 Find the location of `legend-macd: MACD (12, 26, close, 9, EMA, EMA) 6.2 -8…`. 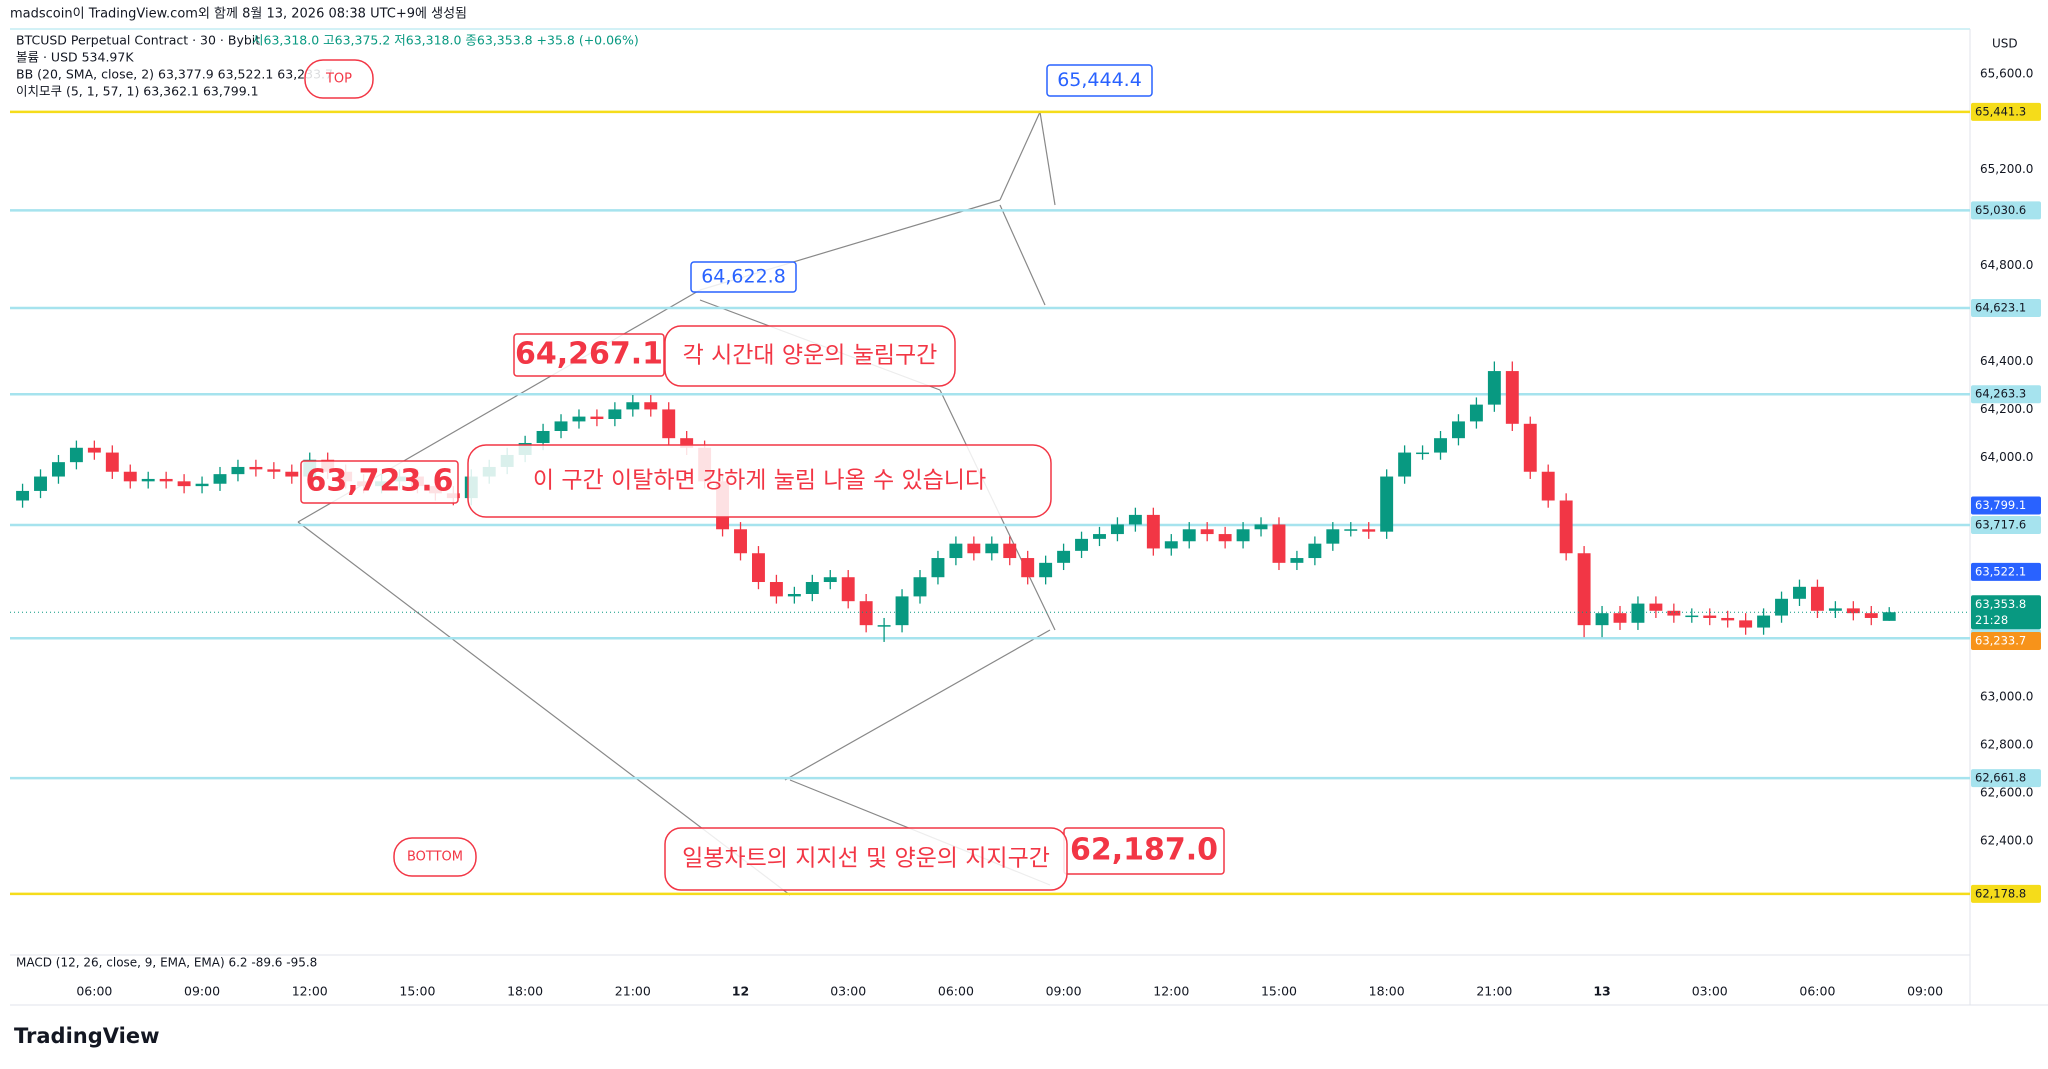

legend-macd: MACD (12, 26, close, 9, EMA, EMA) 6.2 -8… is located at coordinates (166, 963).